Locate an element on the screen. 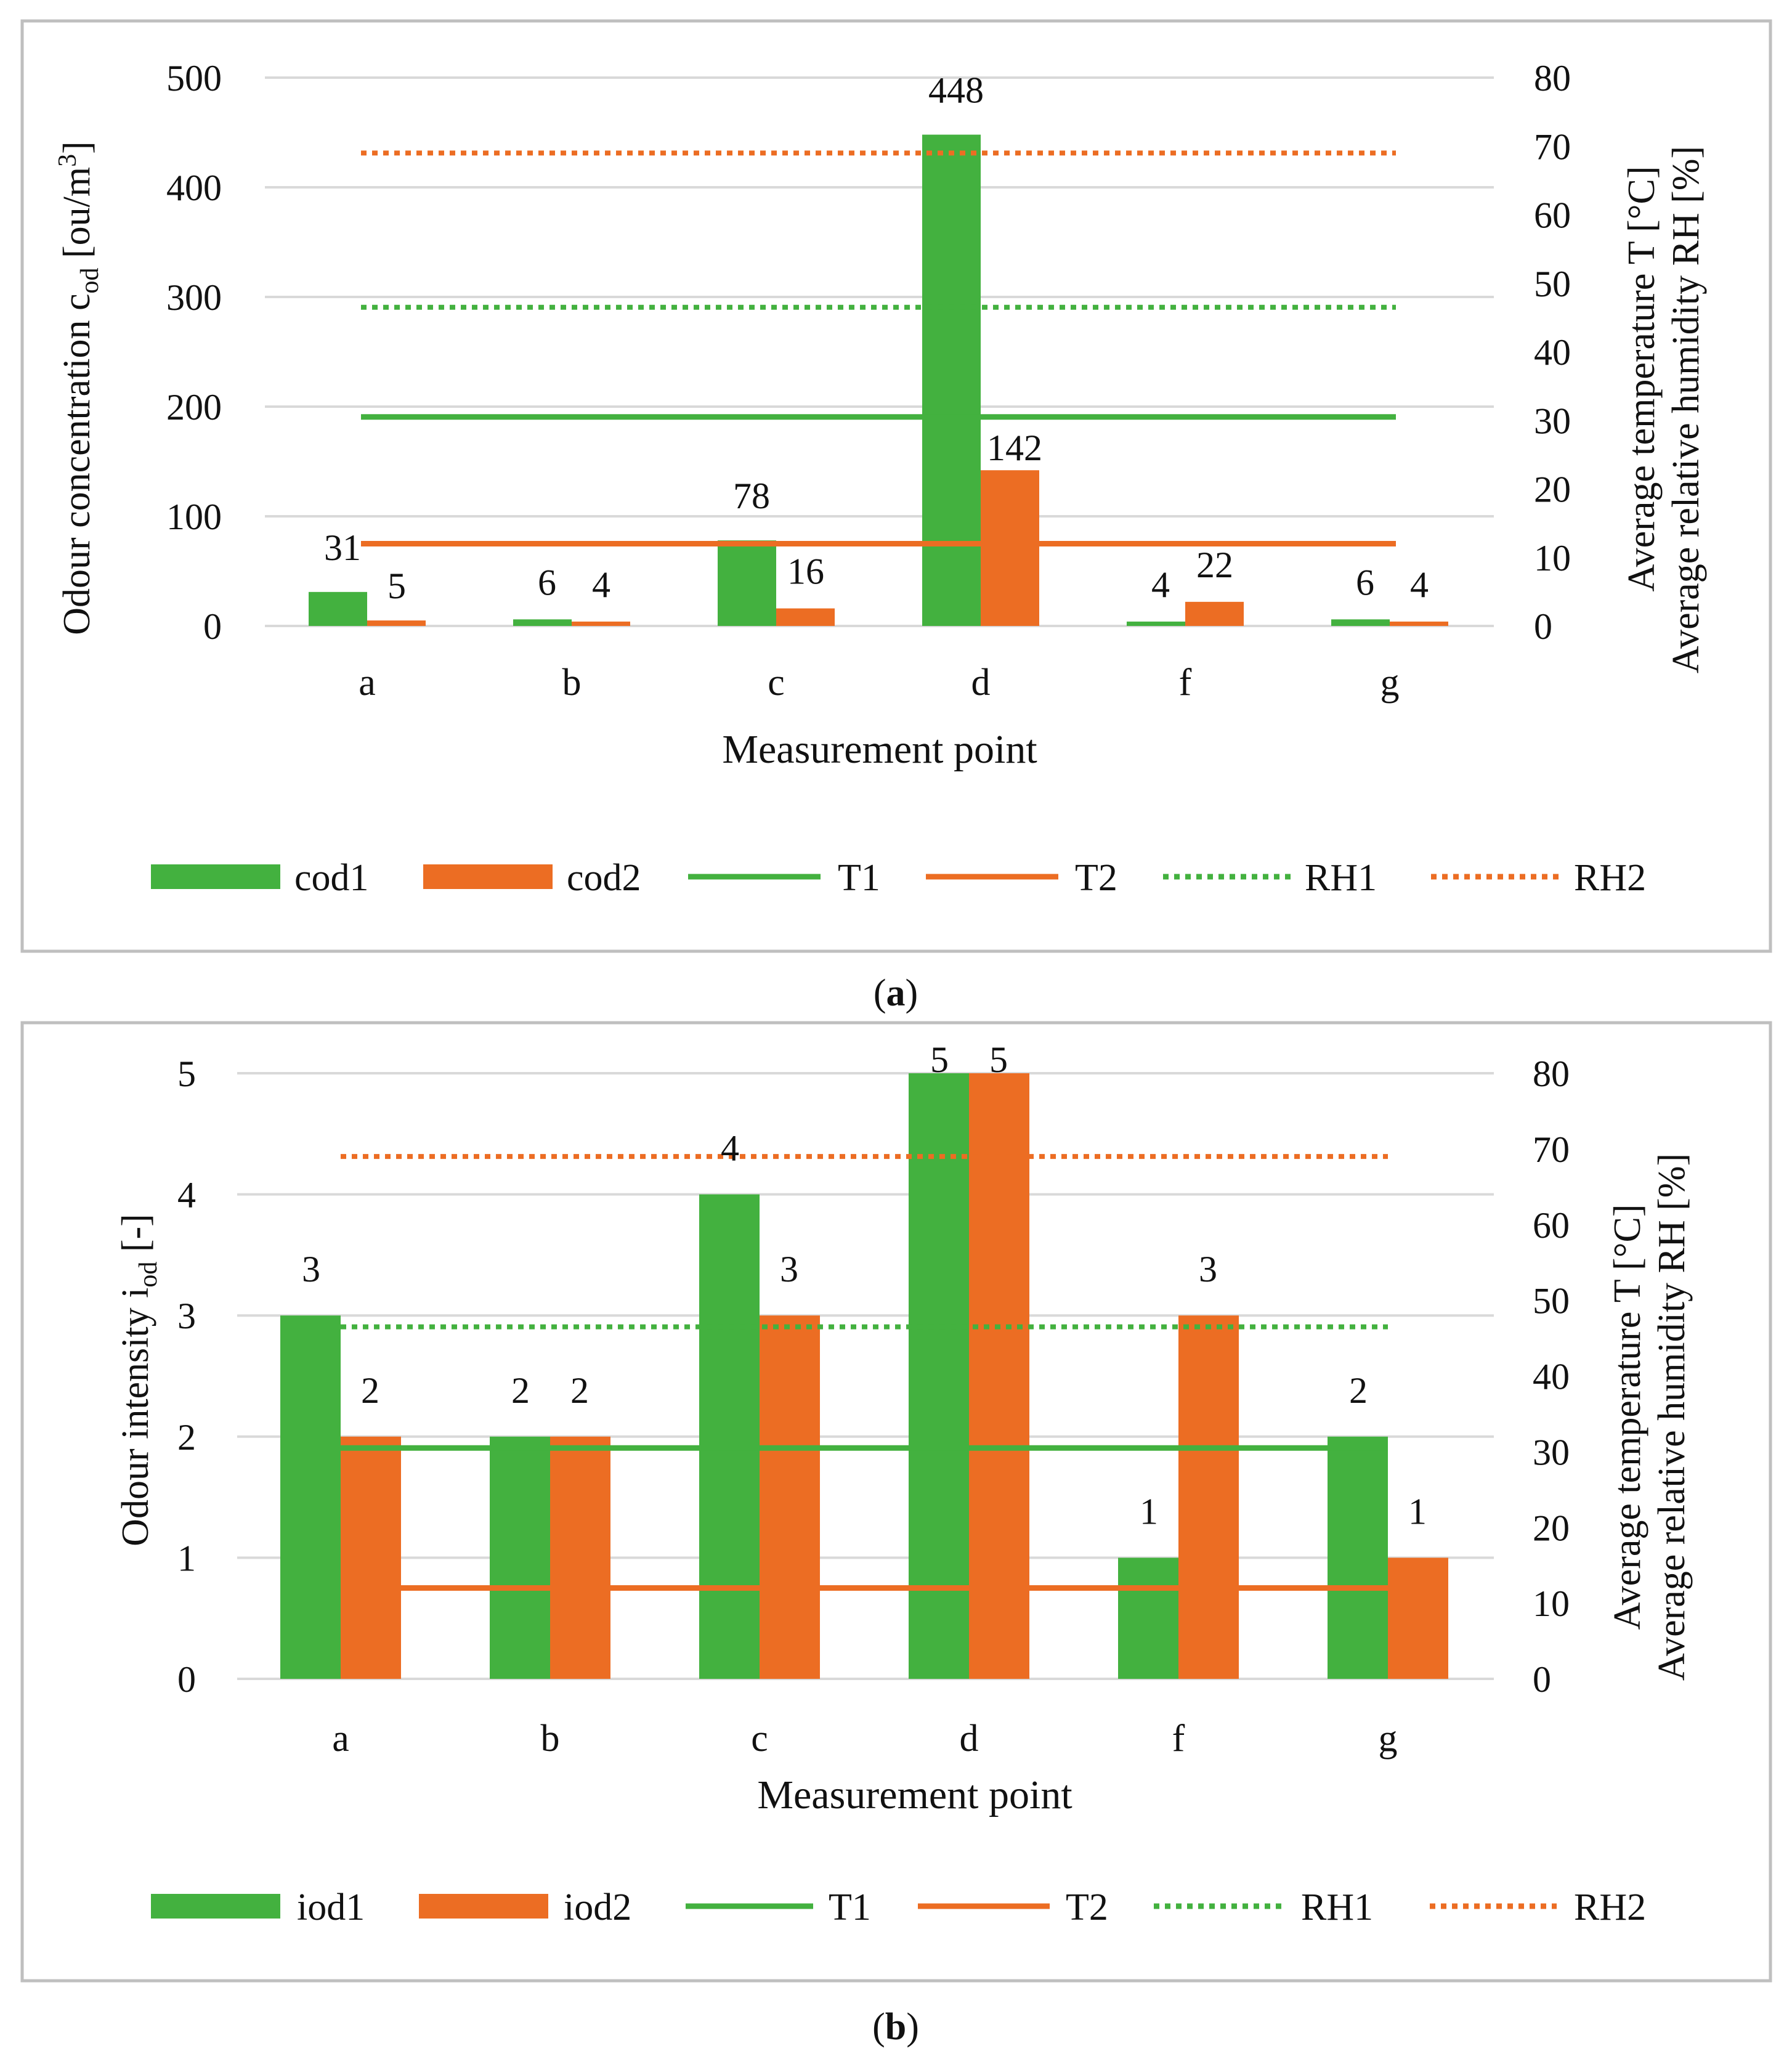  y2-tick-label-b-20: 20 is located at coordinates (1551, 1528).